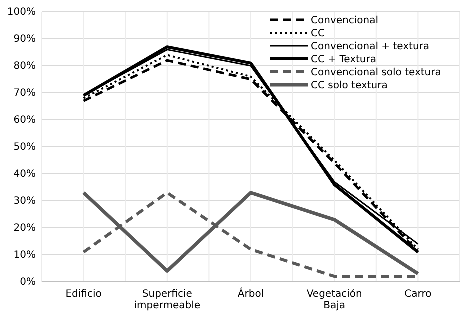 This screenshot has height=324, width=472. Describe the element at coordinates (25, 174) in the screenshot. I see `y-tick-label: 40%` at that location.